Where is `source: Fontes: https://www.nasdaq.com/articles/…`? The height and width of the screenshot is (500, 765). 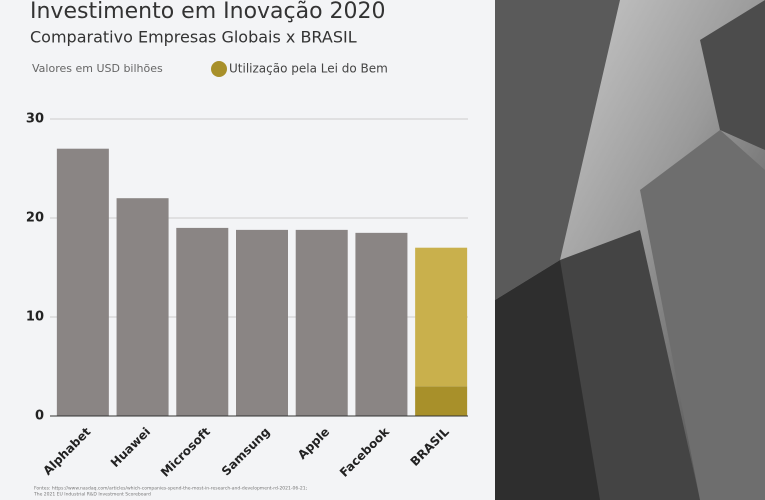
source: Fontes: https://www.nasdaq.com/articles/… is located at coordinates (170, 489).